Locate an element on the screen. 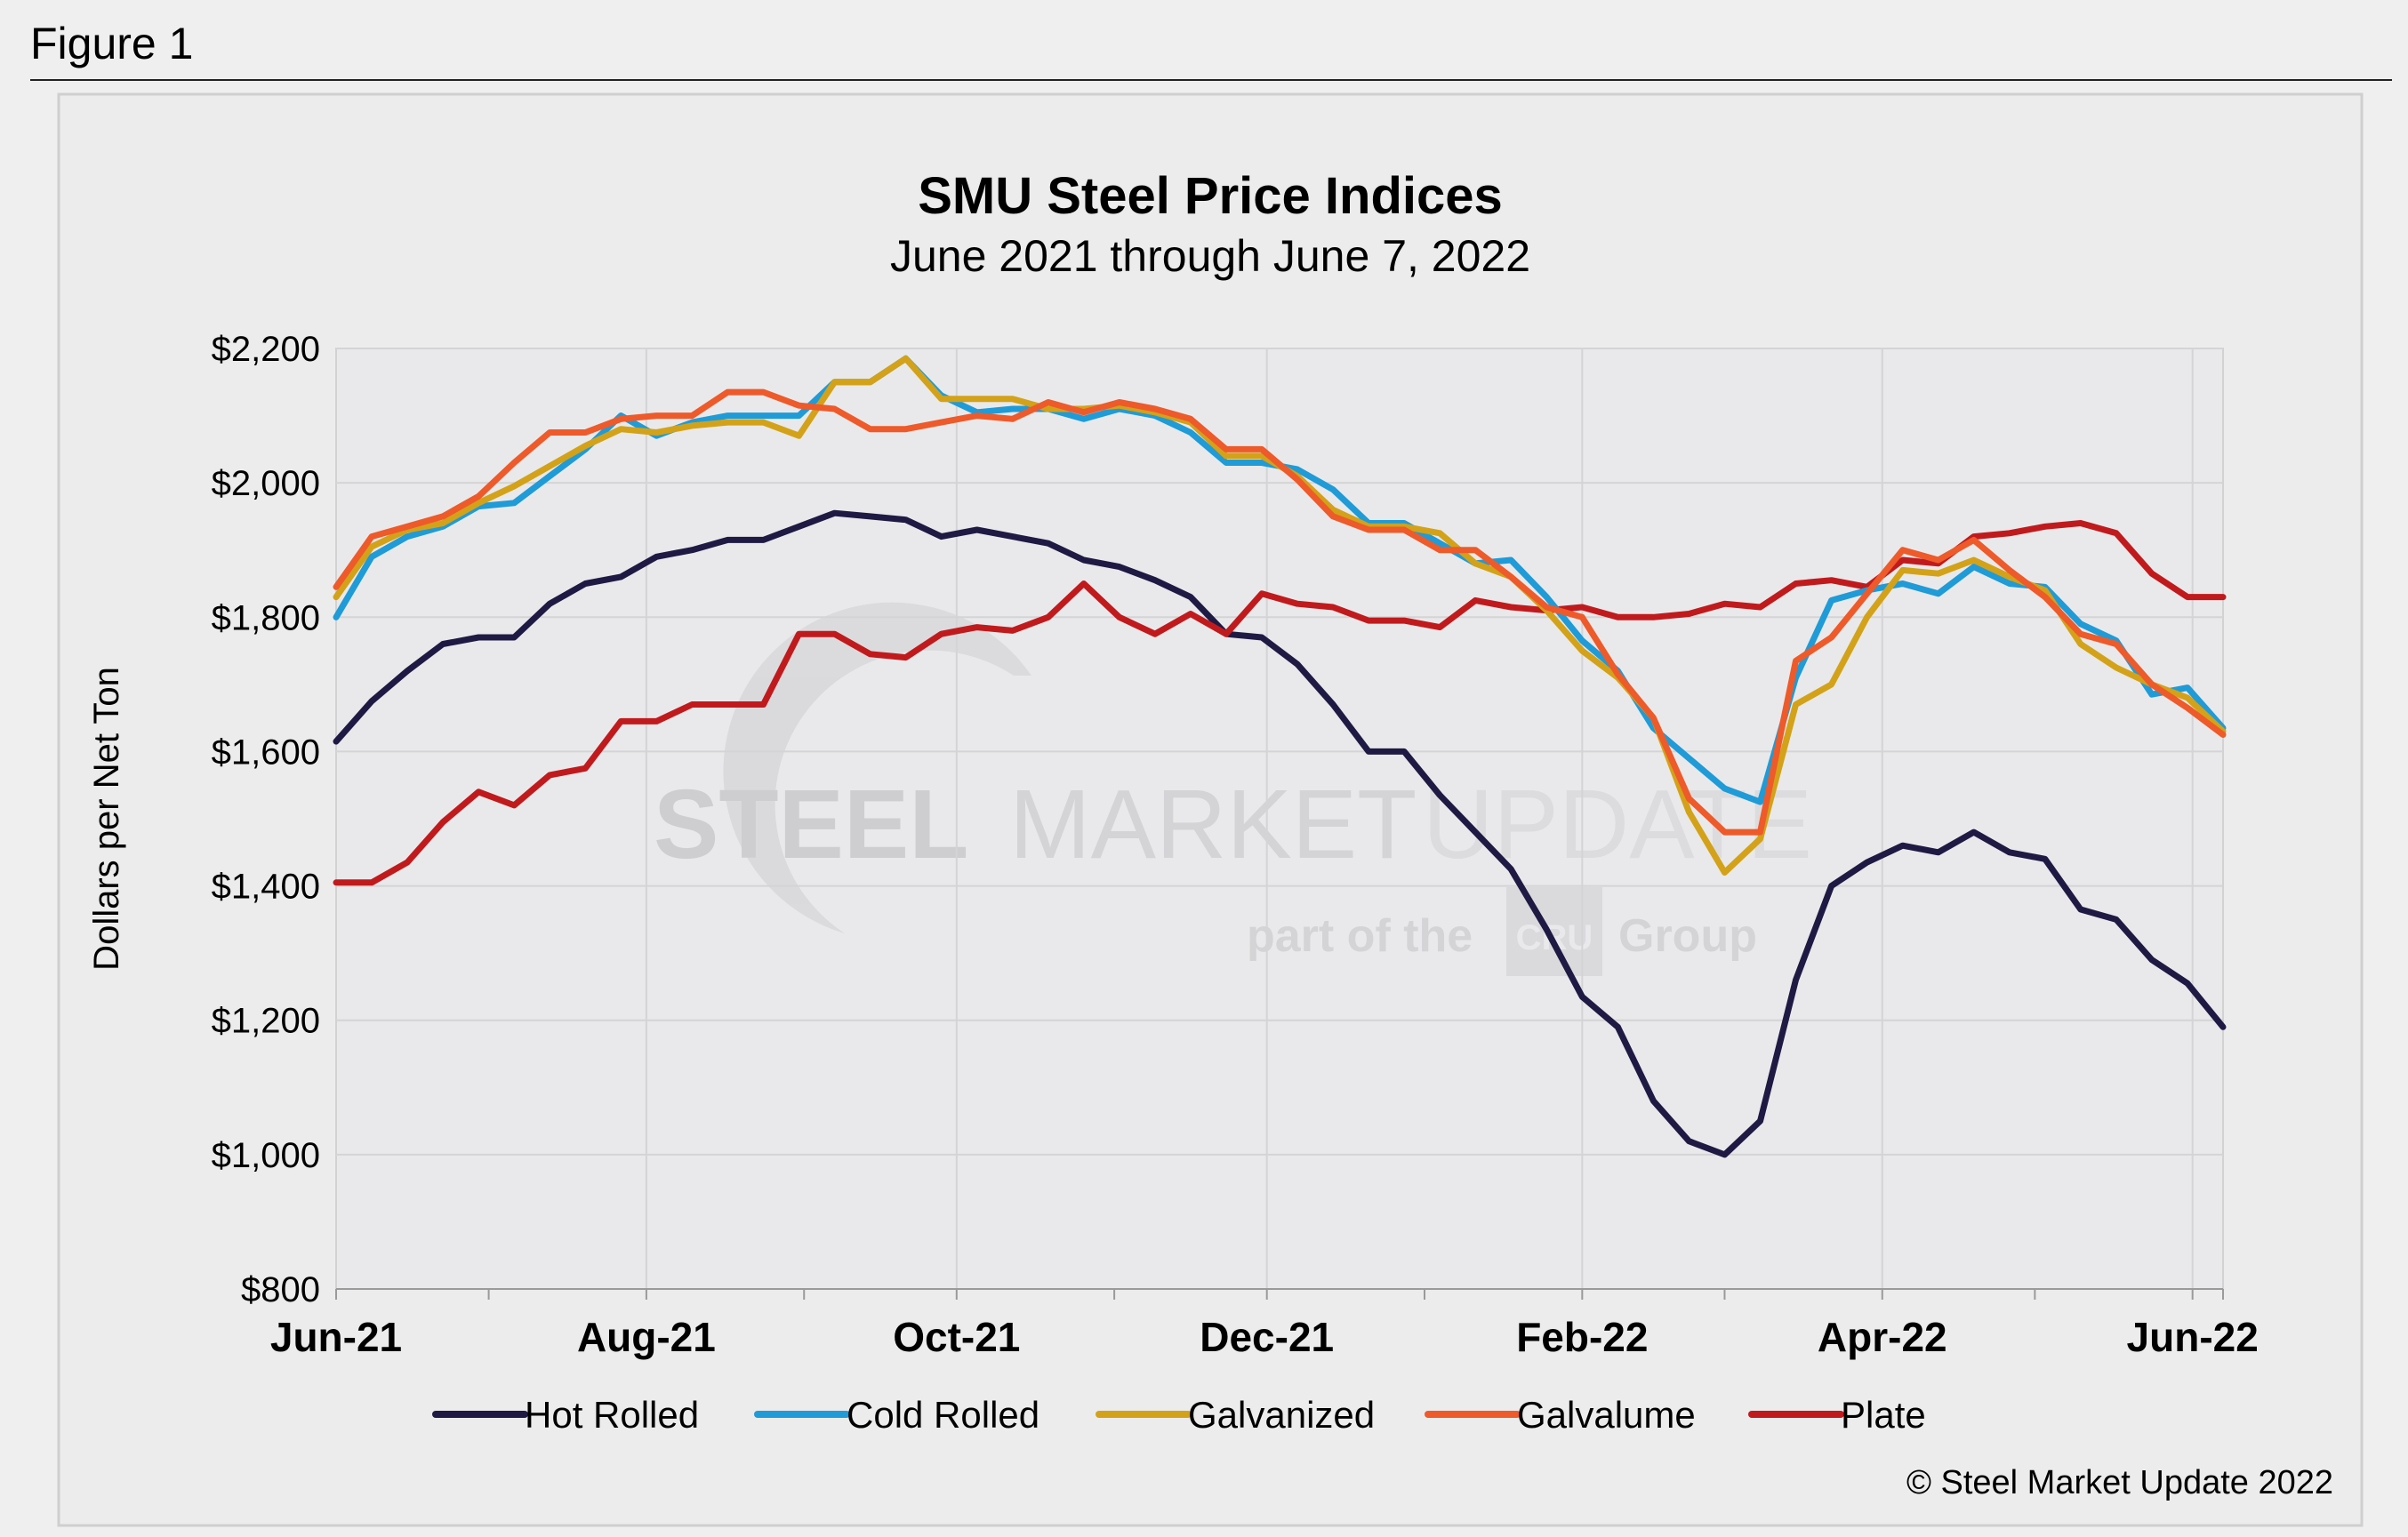 Image resolution: width=2408 pixels, height=1537 pixels. chart-title: SMU Steel Price Indices is located at coordinates (1211, 196).